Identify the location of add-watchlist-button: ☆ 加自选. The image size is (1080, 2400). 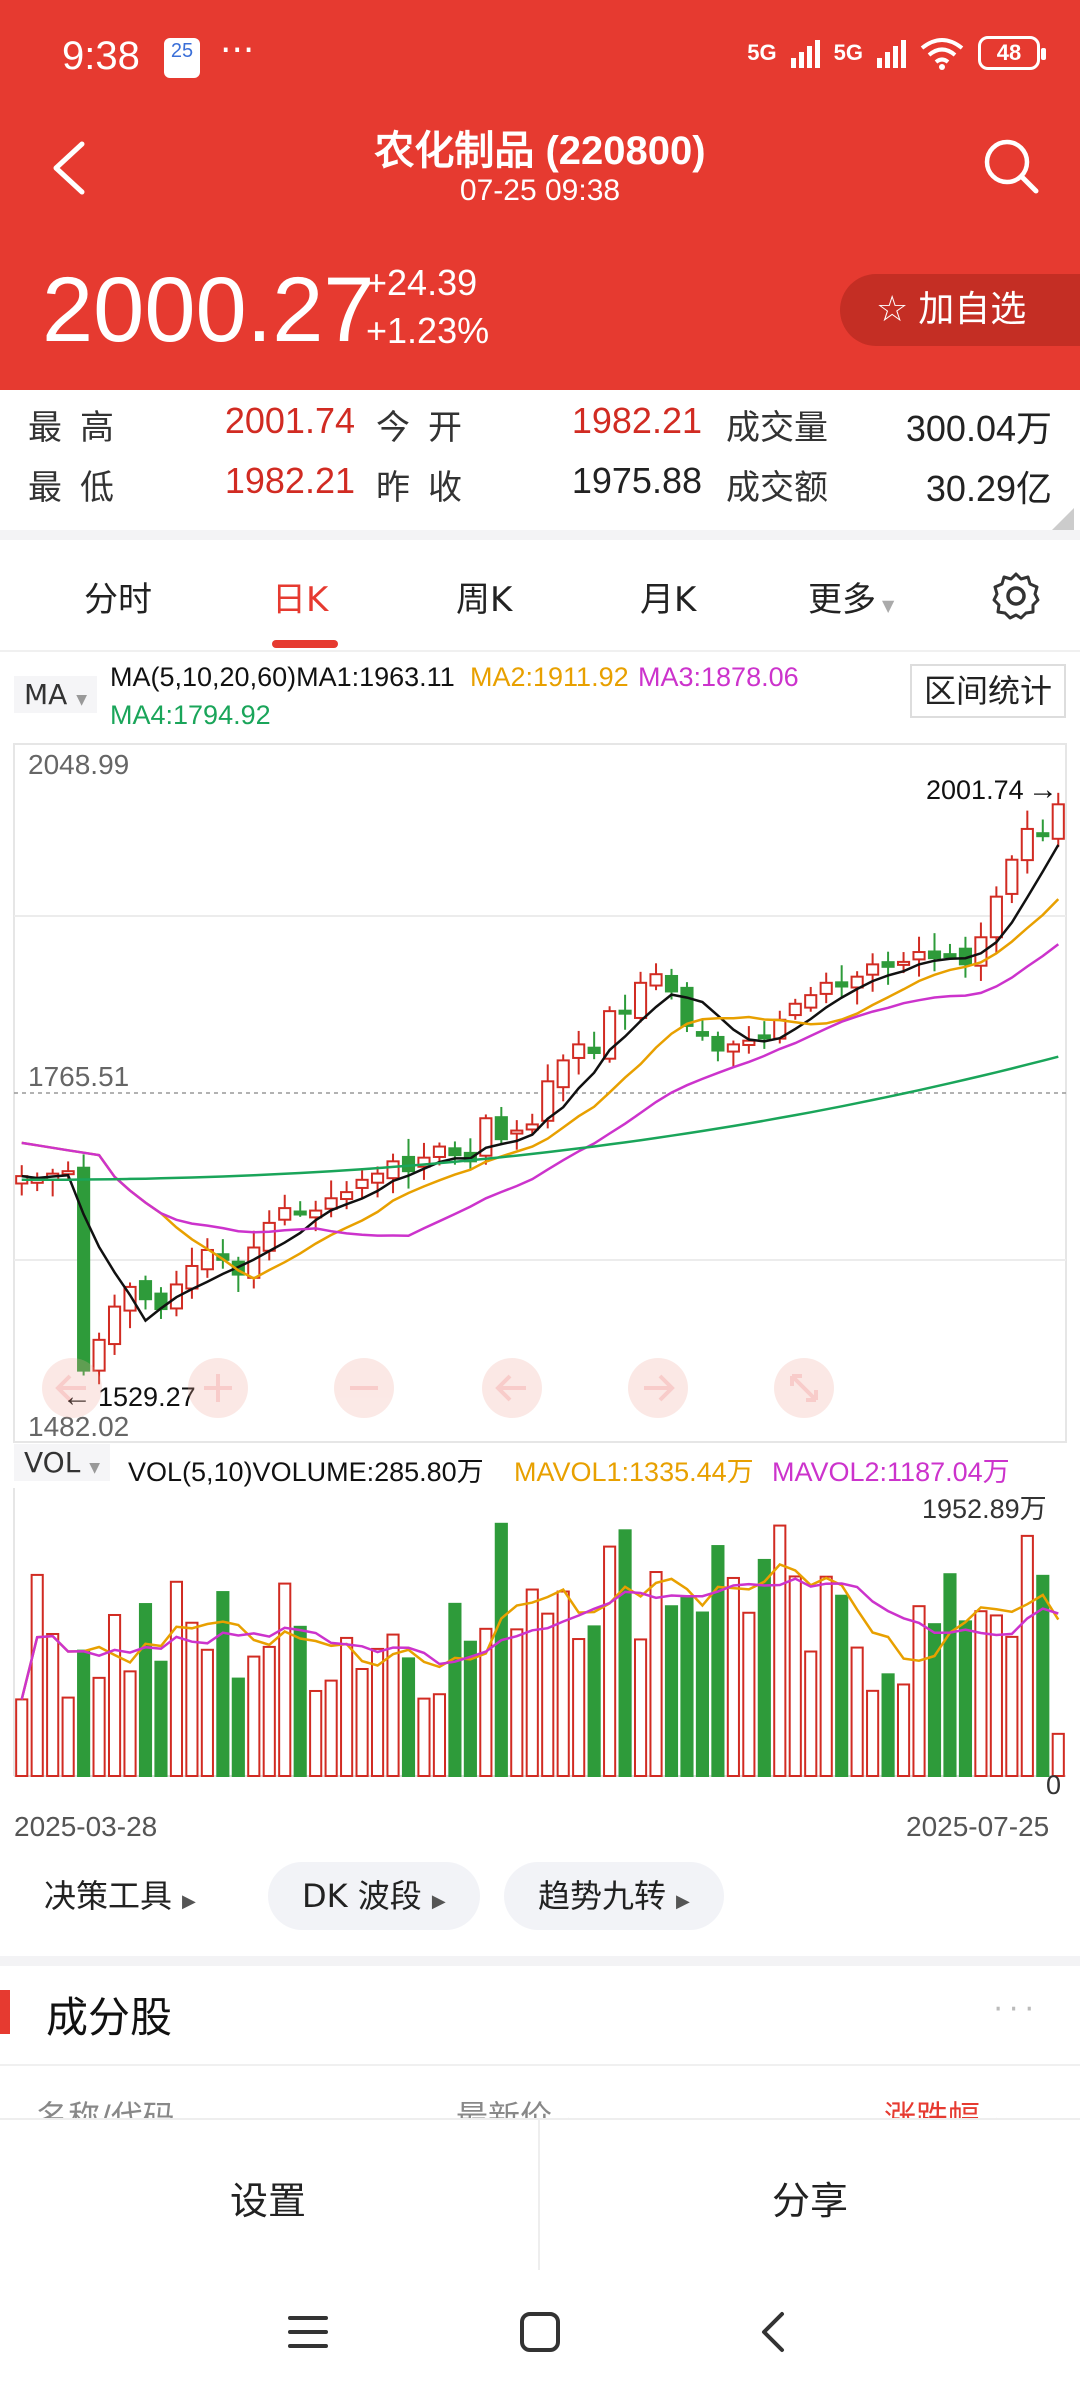
(960, 310).